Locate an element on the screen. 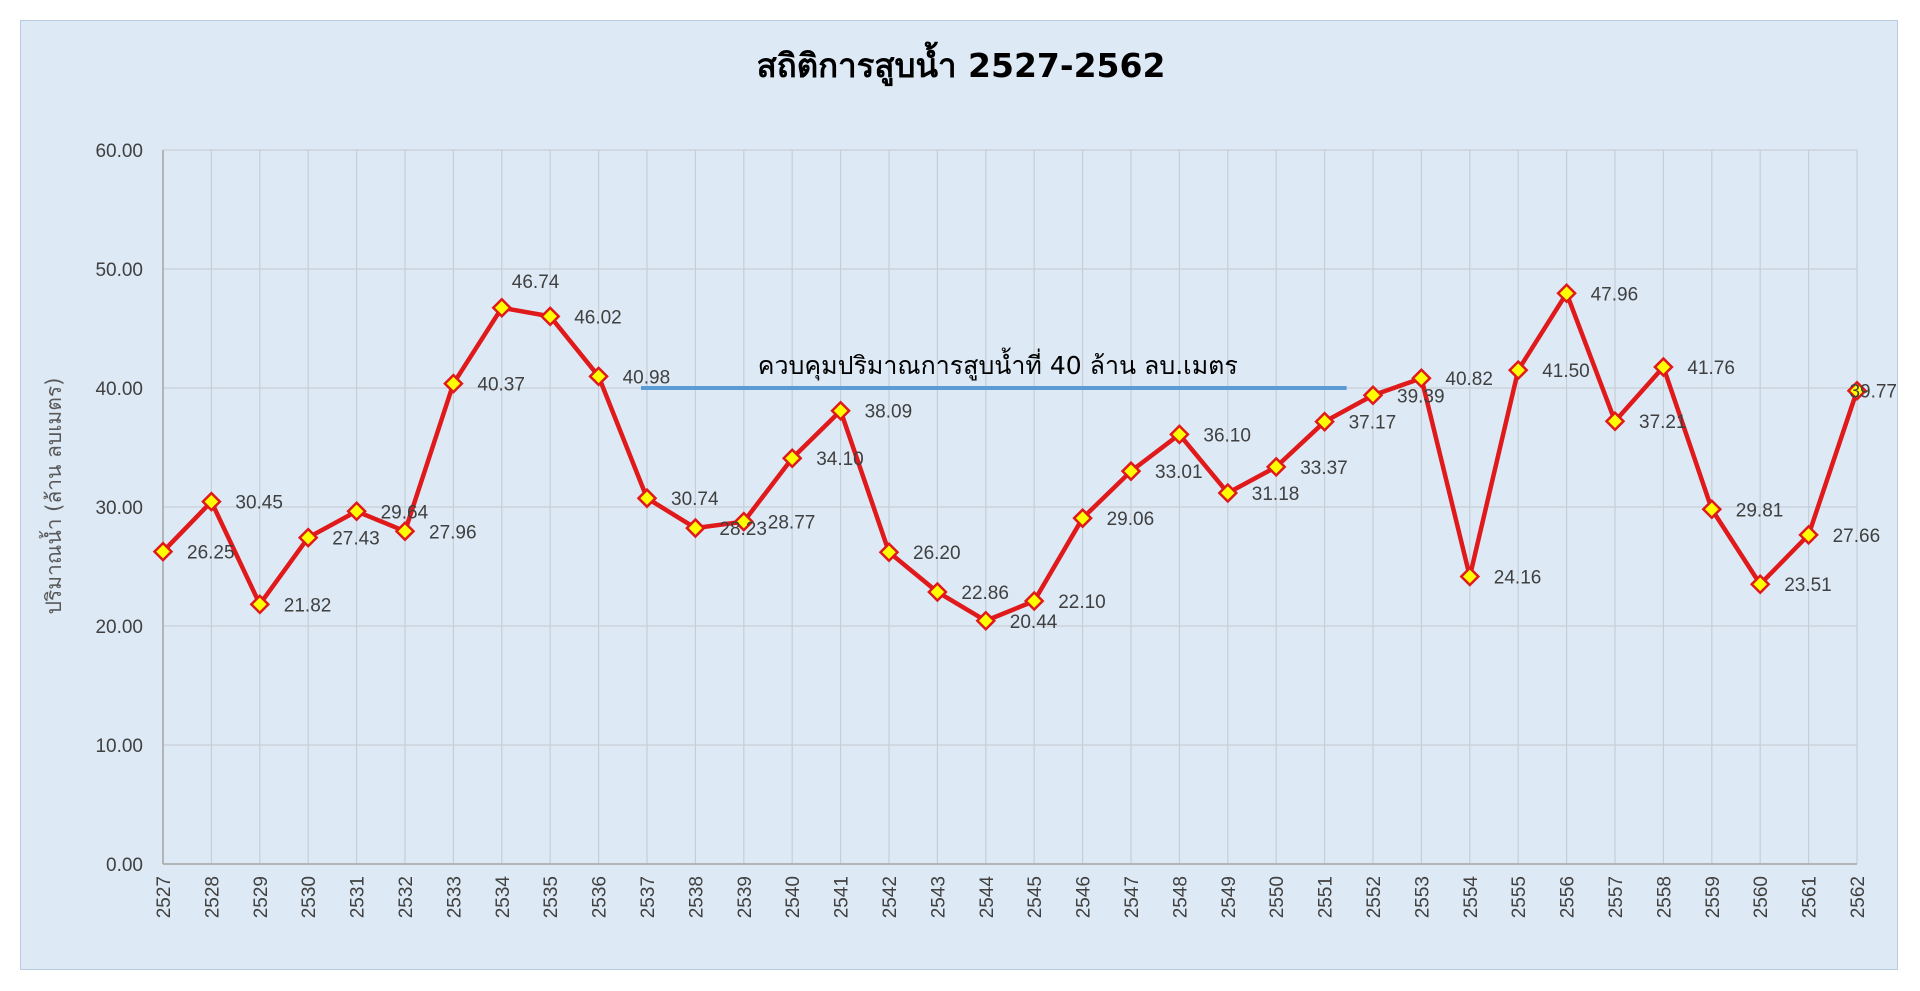  data-label: 39.77 is located at coordinates (1873, 392).